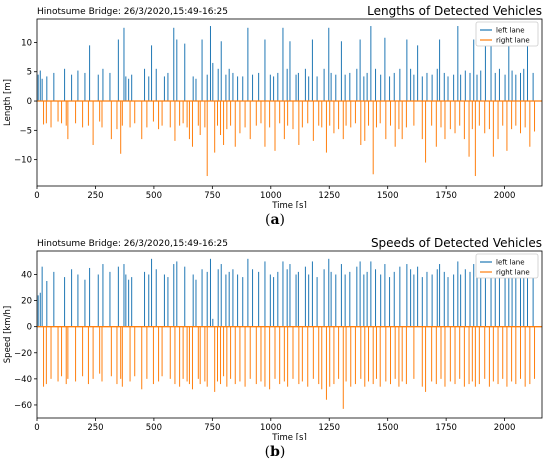  I want to click on chart-title: Lengths of Detected Vehicles, so click(454, 11).